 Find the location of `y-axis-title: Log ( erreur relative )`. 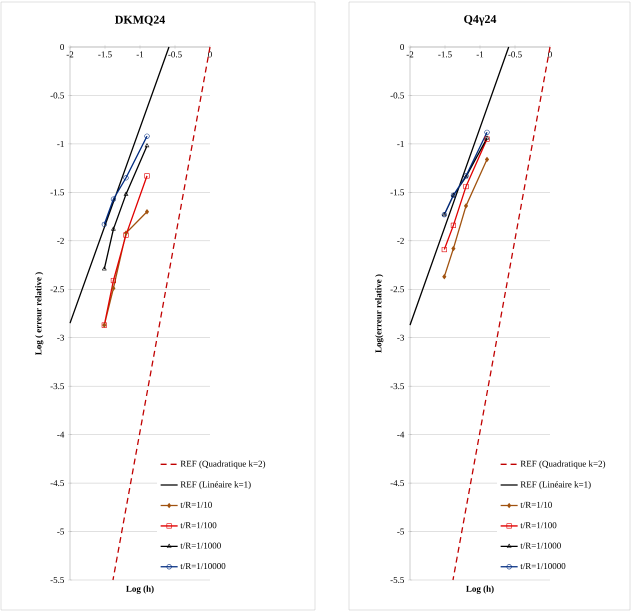

y-axis-title: Log ( erreur relative ) is located at coordinates (39, 314).